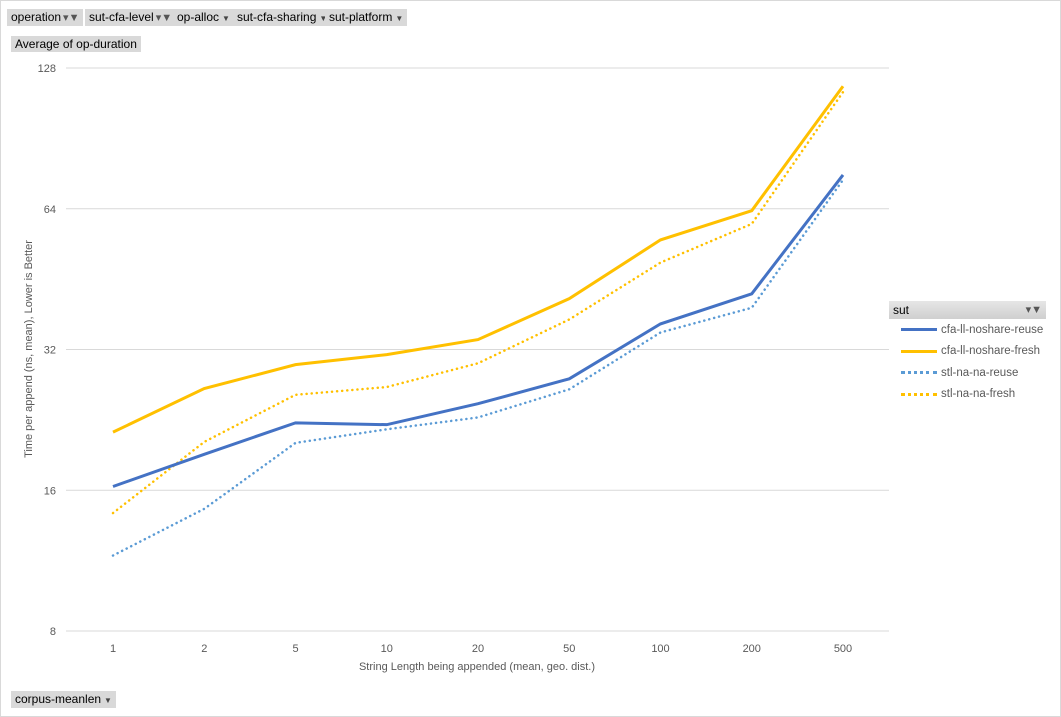  Describe the element at coordinates (978, 394) in the screenshot. I see `legend-label: stl-na-na-fresh` at that location.